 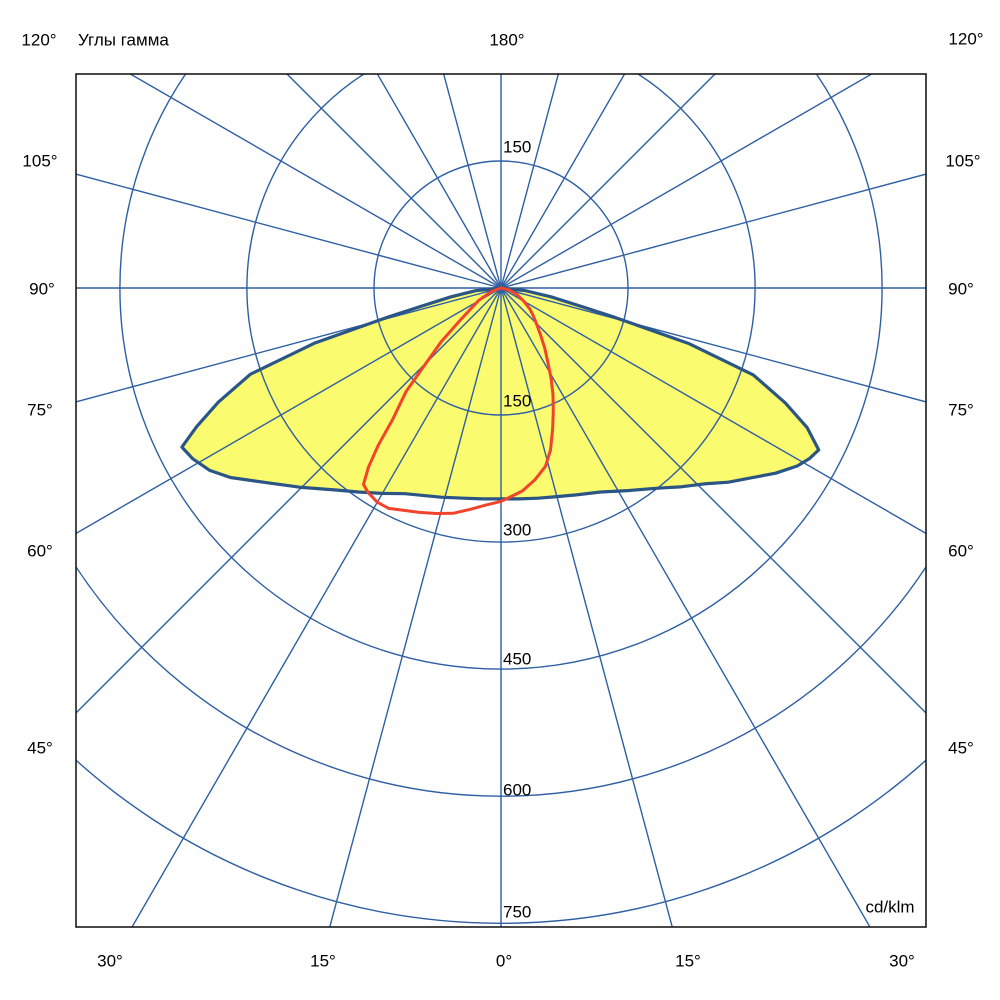 What do you see at coordinates (42, 289) in the screenshot?
I see `left-angle-label-90: 90°` at bounding box center [42, 289].